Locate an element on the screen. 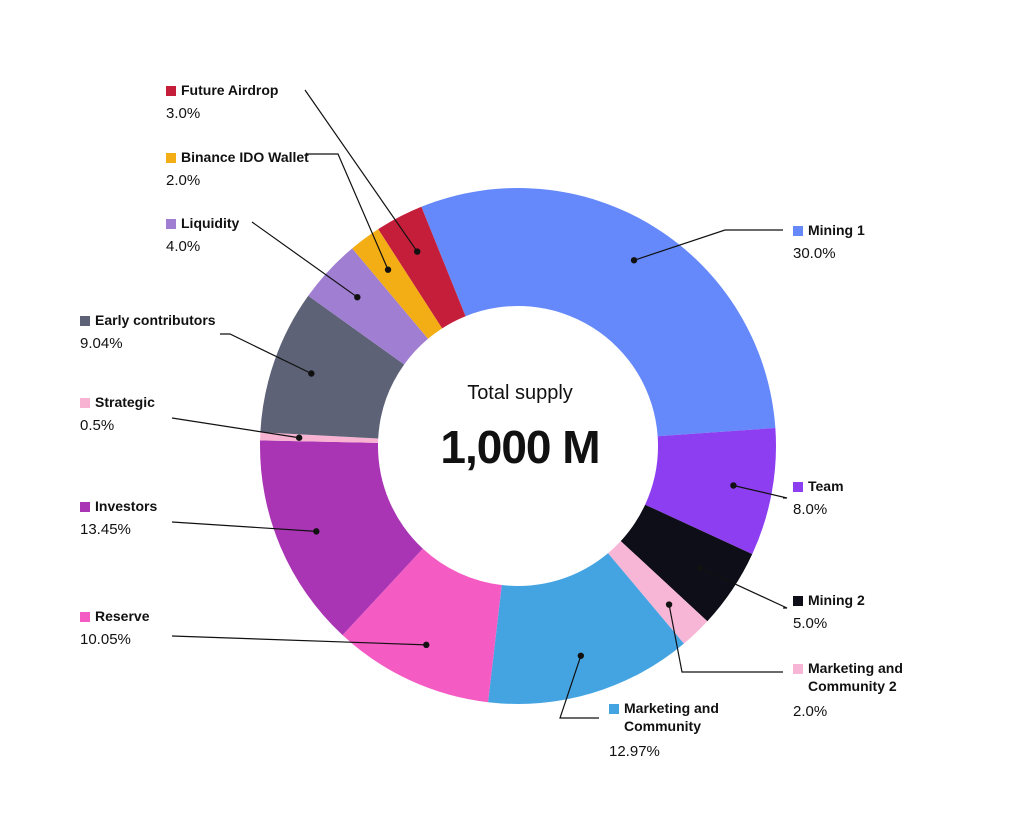  legend-text: Reserve is located at coordinates (122, 616).